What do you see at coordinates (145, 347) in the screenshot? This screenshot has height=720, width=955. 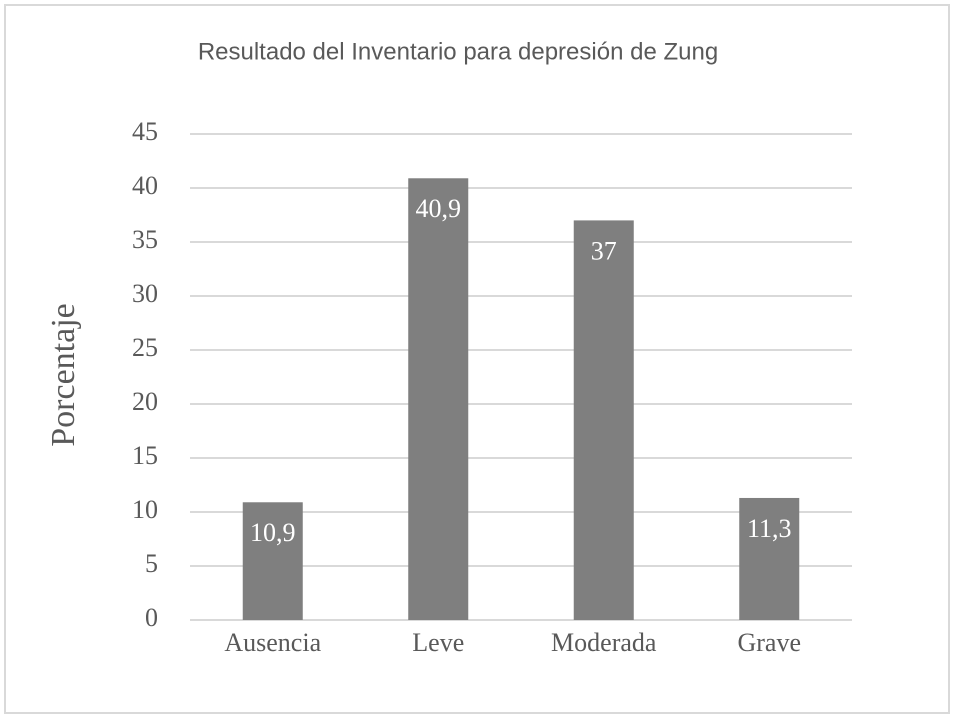 I see `y-tick-label: 25` at bounding box center [145, 347].